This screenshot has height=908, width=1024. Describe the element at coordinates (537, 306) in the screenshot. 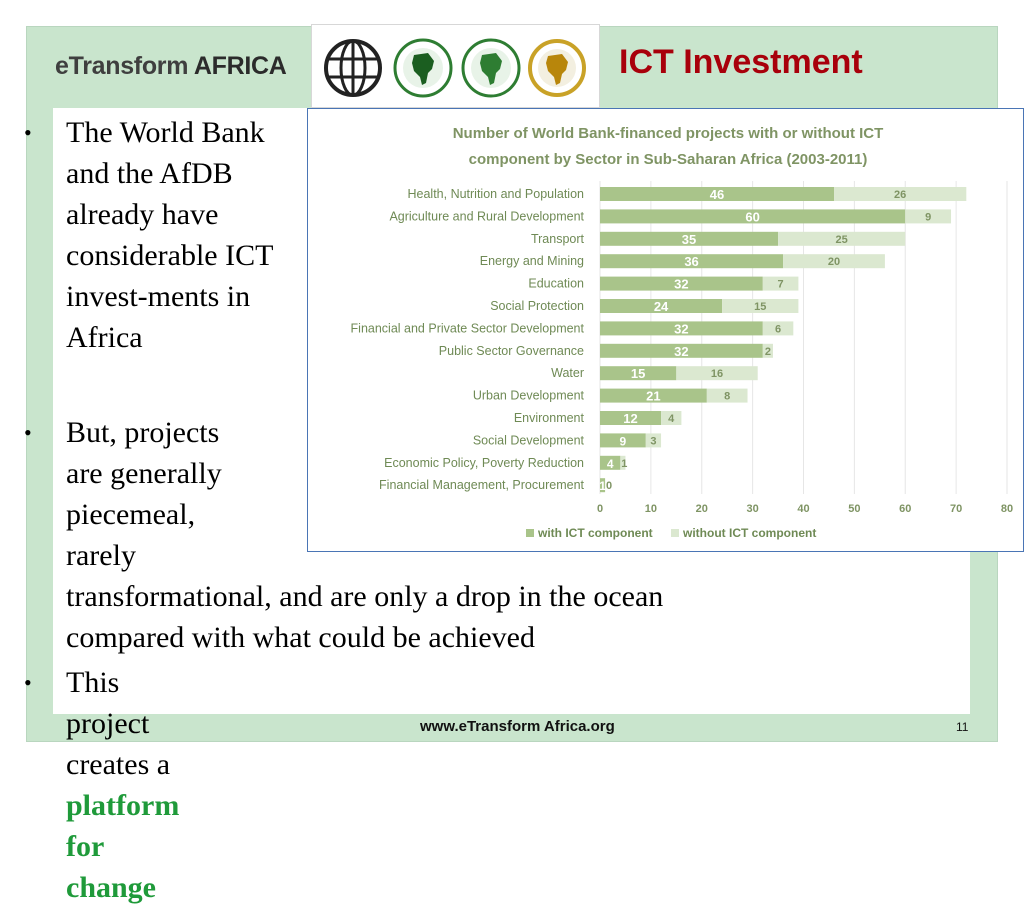

I see `category-label: Social Protection` at that location.